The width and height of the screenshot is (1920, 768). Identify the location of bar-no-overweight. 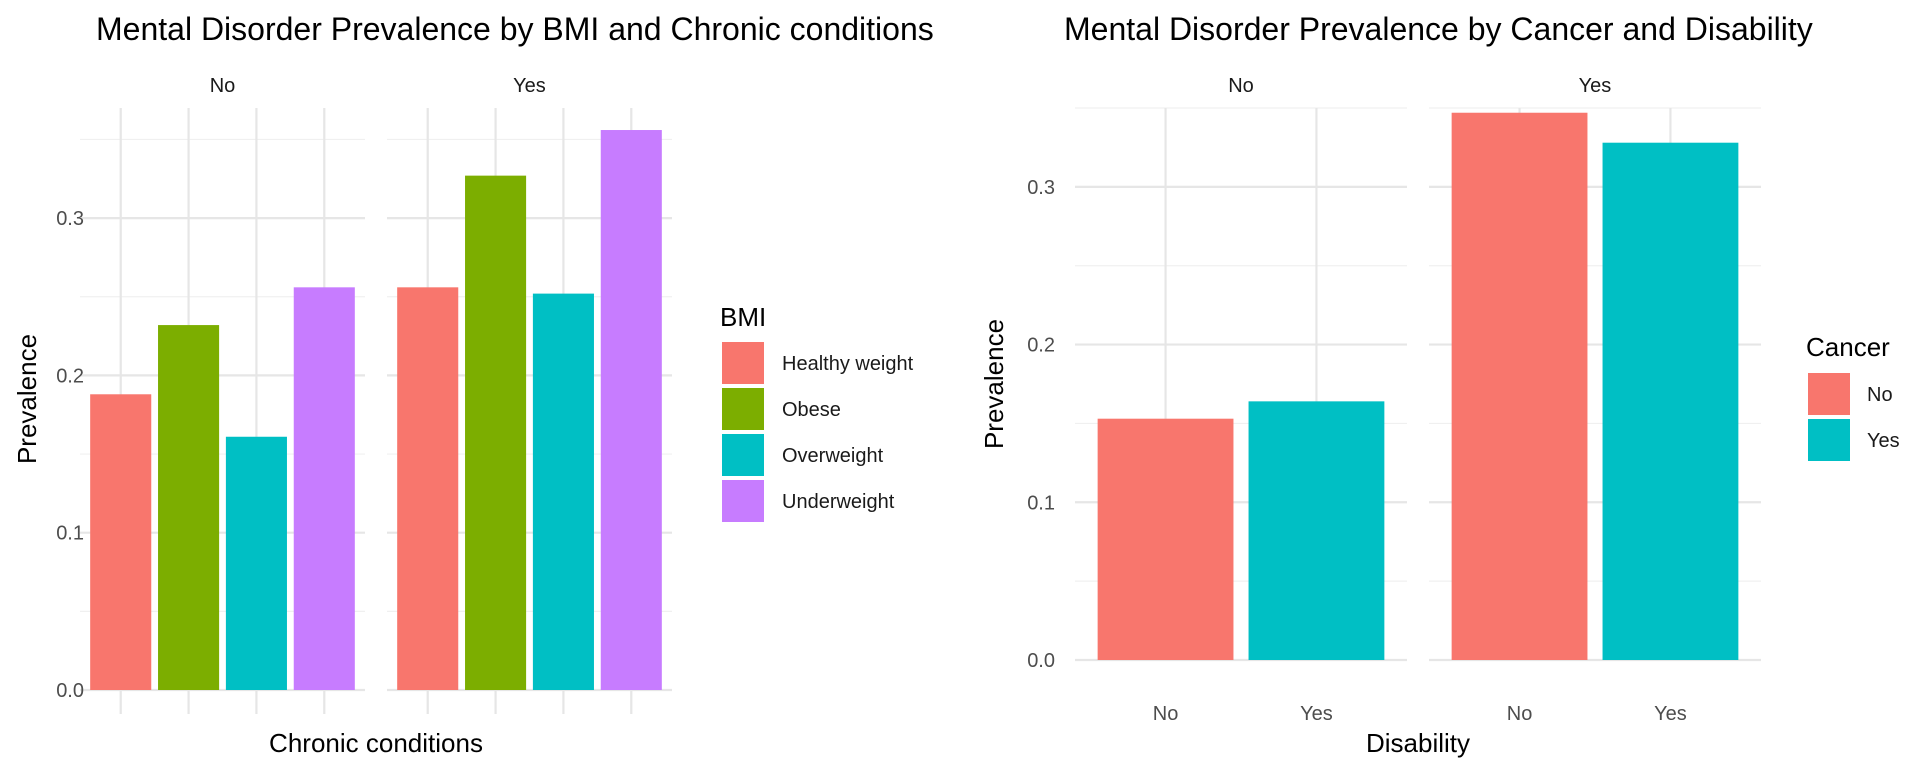
(256, 563).